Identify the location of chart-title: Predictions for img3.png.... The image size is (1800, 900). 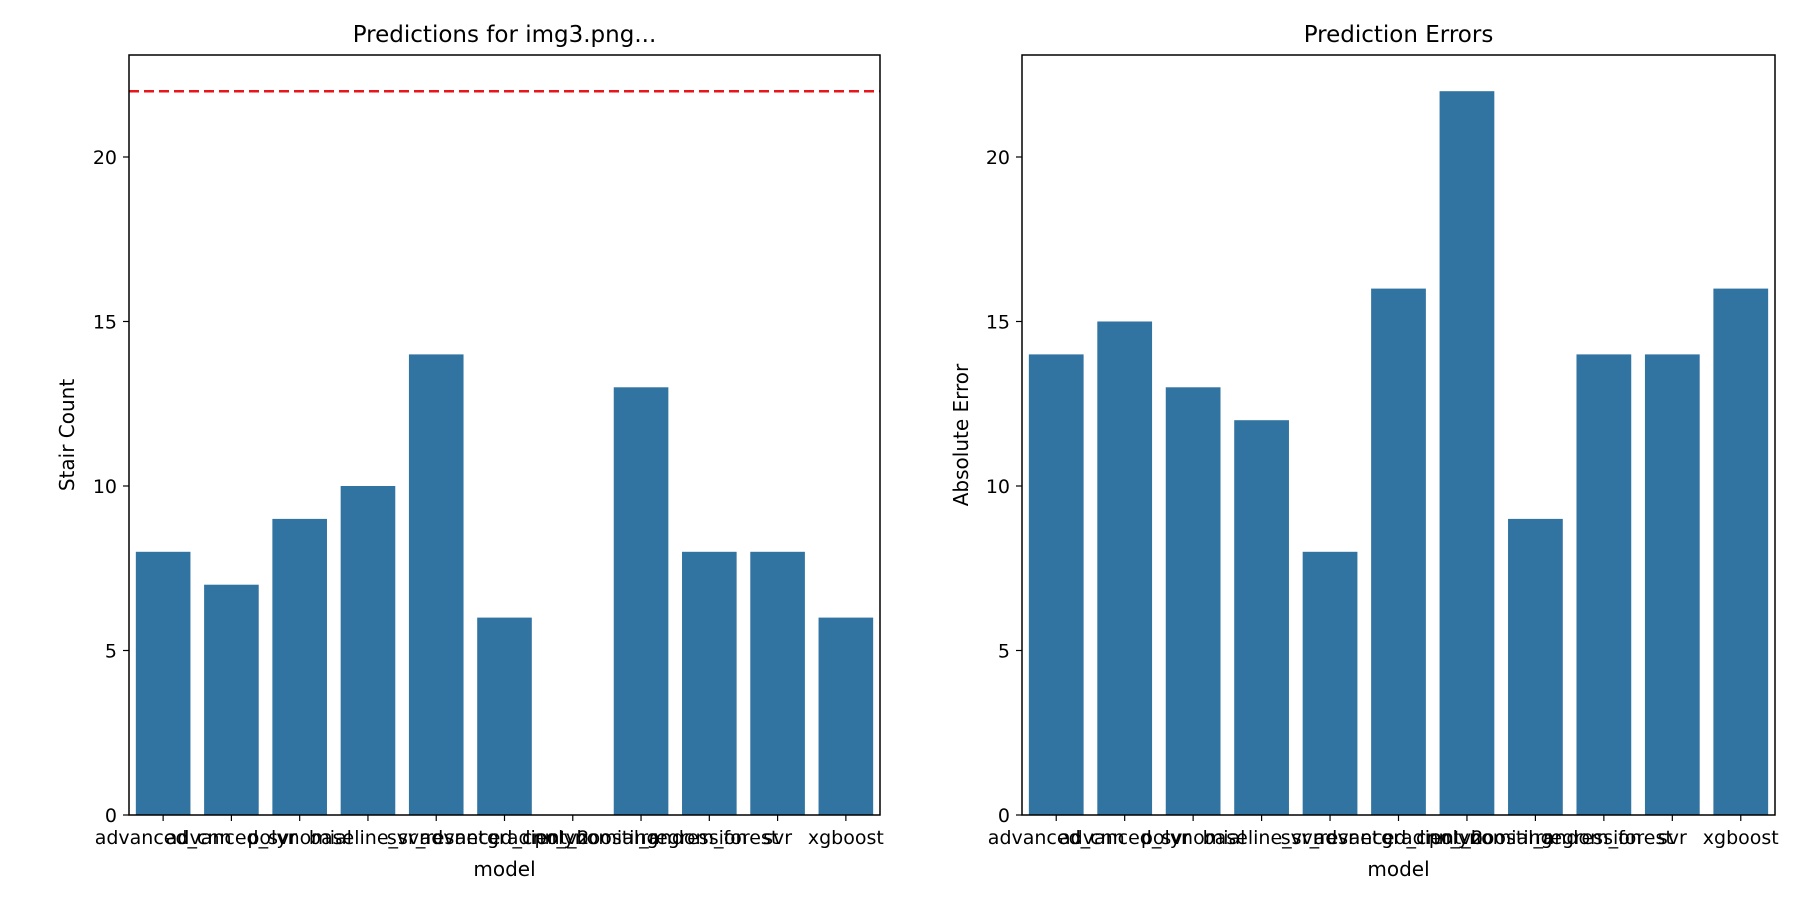
(505, 35).